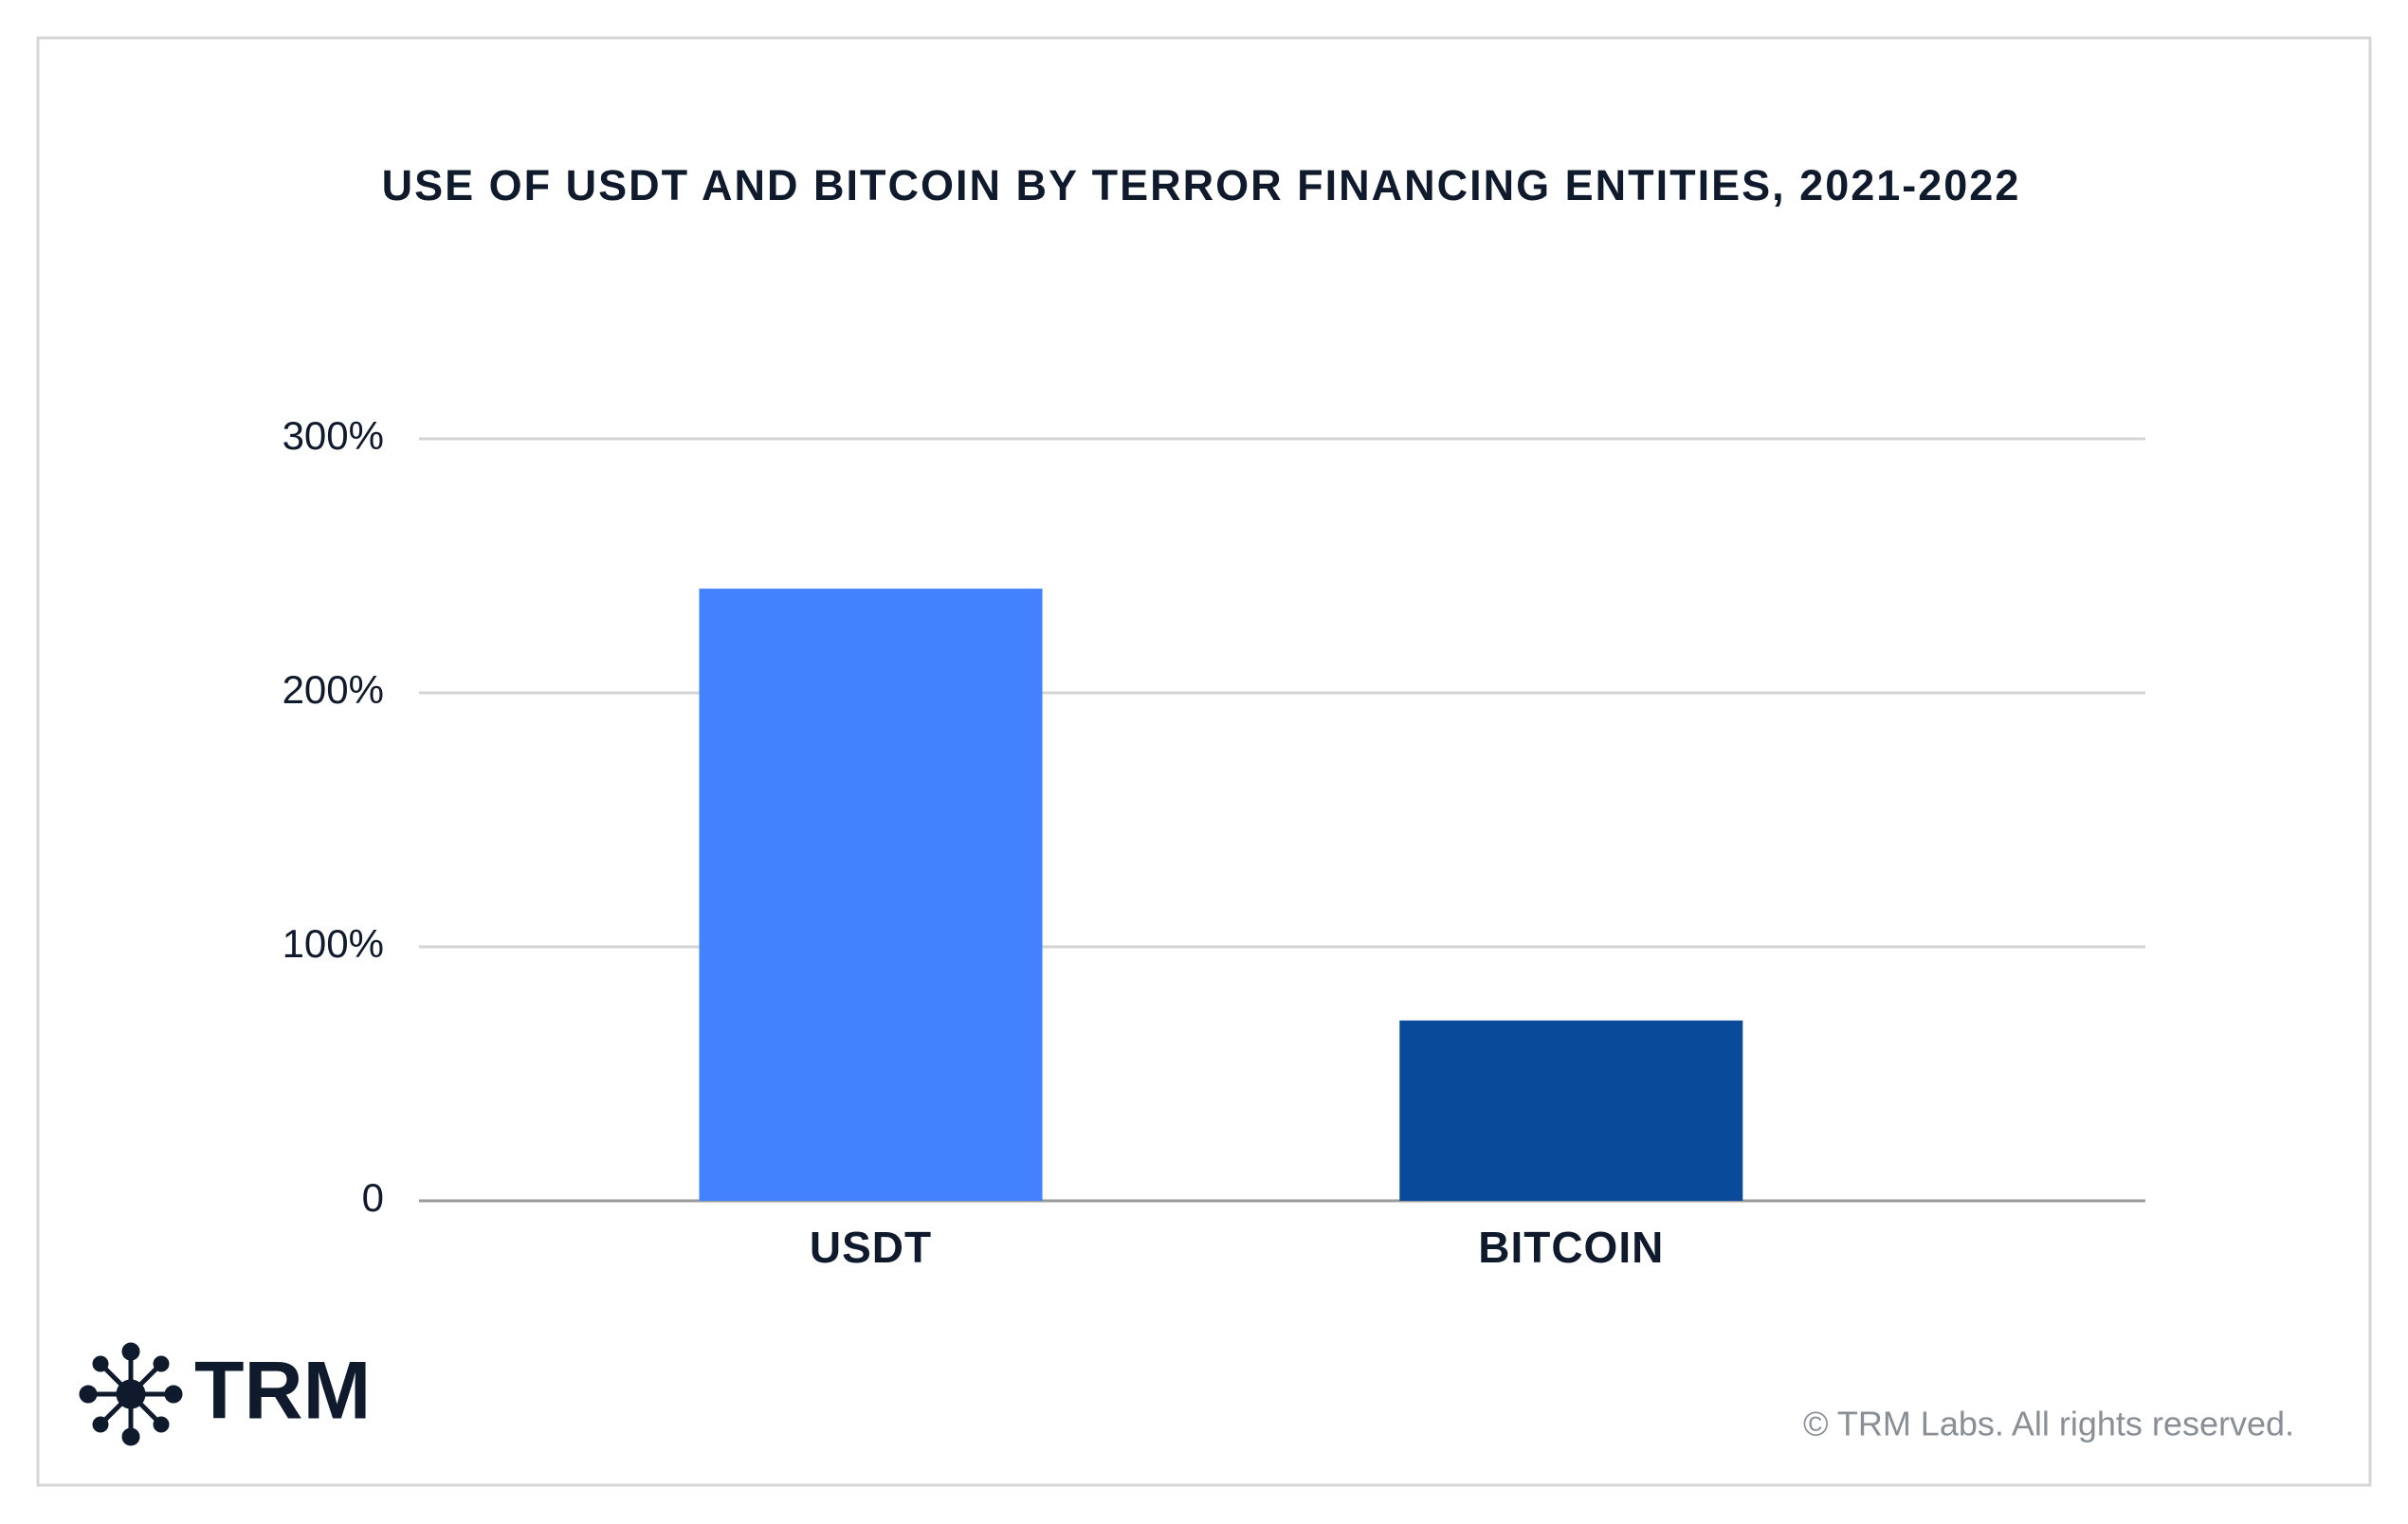 The width and height of the screenshot is (2408, 1524). What do you see at coordinates (333, 689) in the screenshot?
I see `y-tick-label: 200%` at bounding box center [333, 689].